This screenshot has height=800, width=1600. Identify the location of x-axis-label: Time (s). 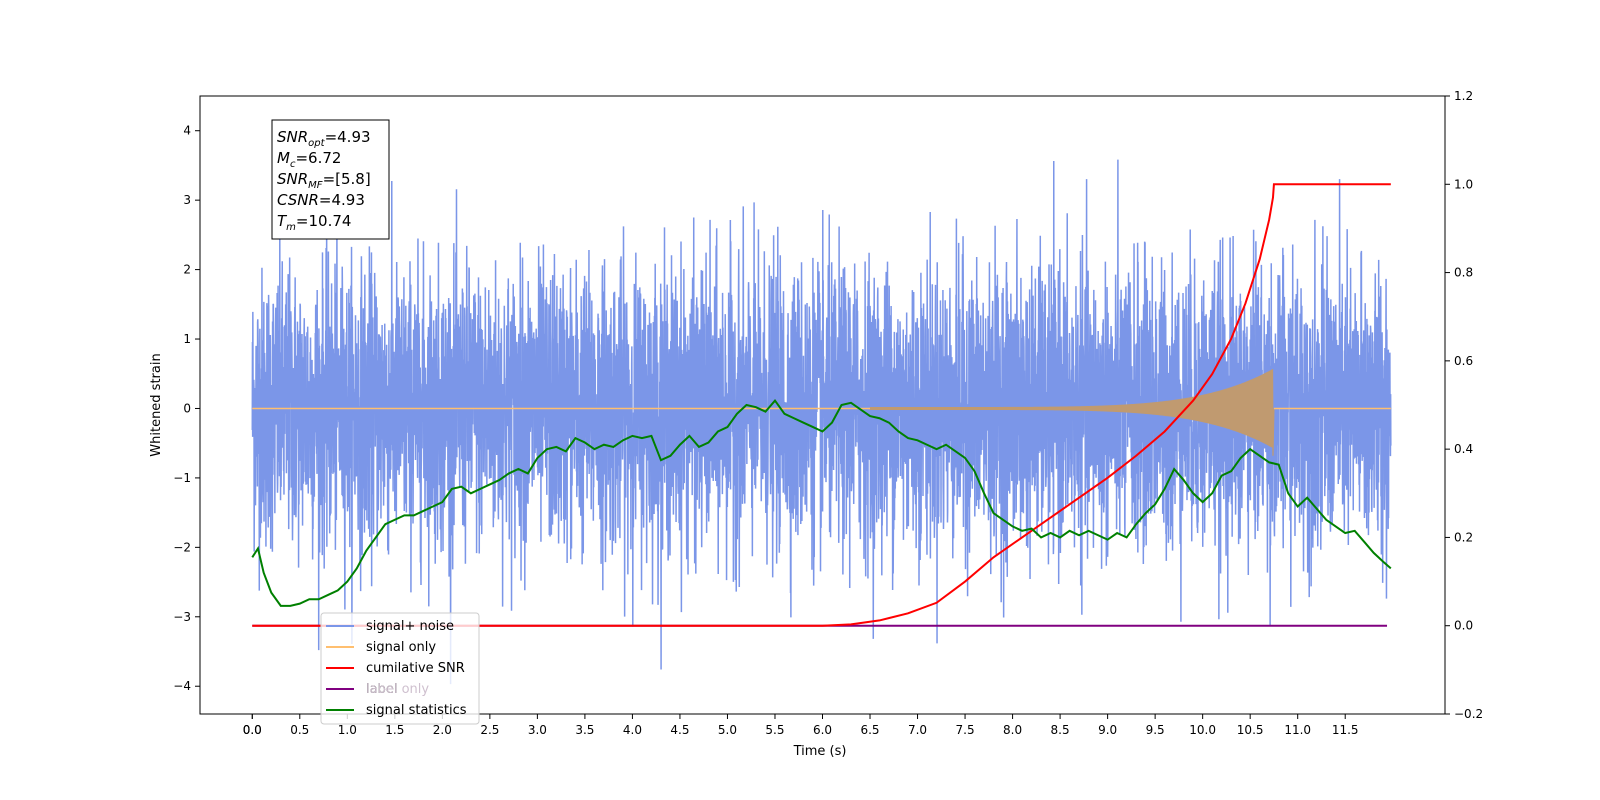
(820, 751).